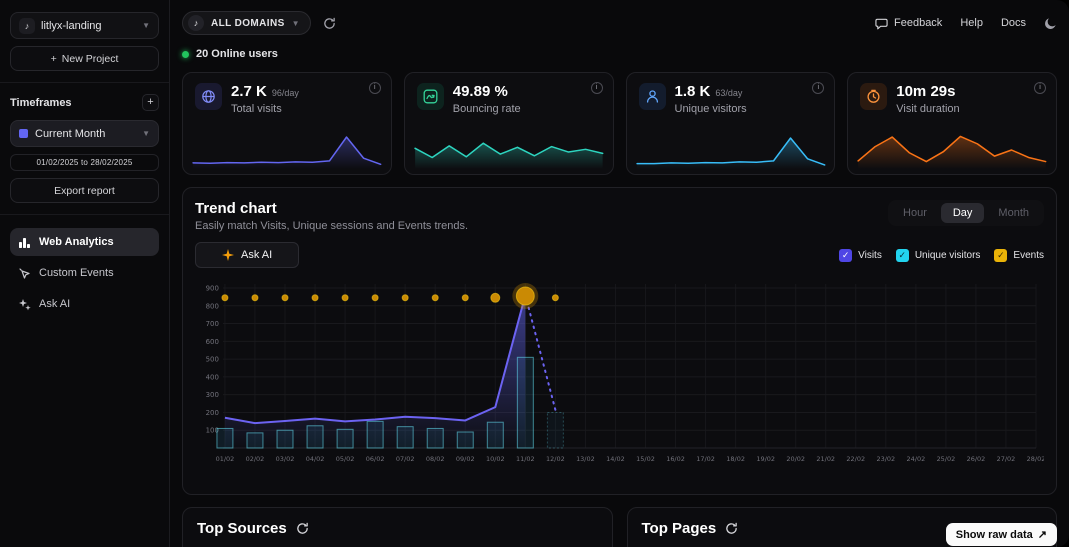  What do you see at coordinates (84, 304) in the screenshot?
I see `sidebar-item-ask-ai: Ask AI` at bounding box center [84, 304].